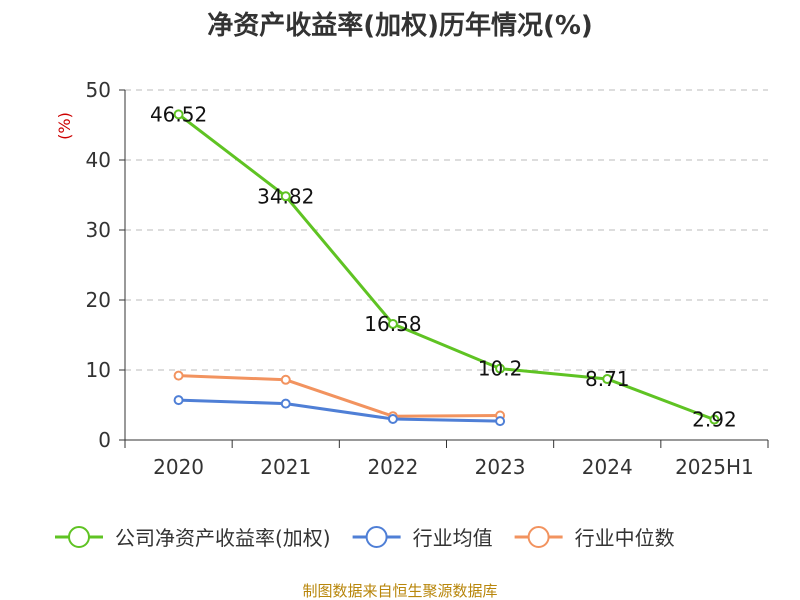 Image resolution: width=800 pixels, height=600 pixels. I want to click on y-axis-label: (%), so click(64, 126).